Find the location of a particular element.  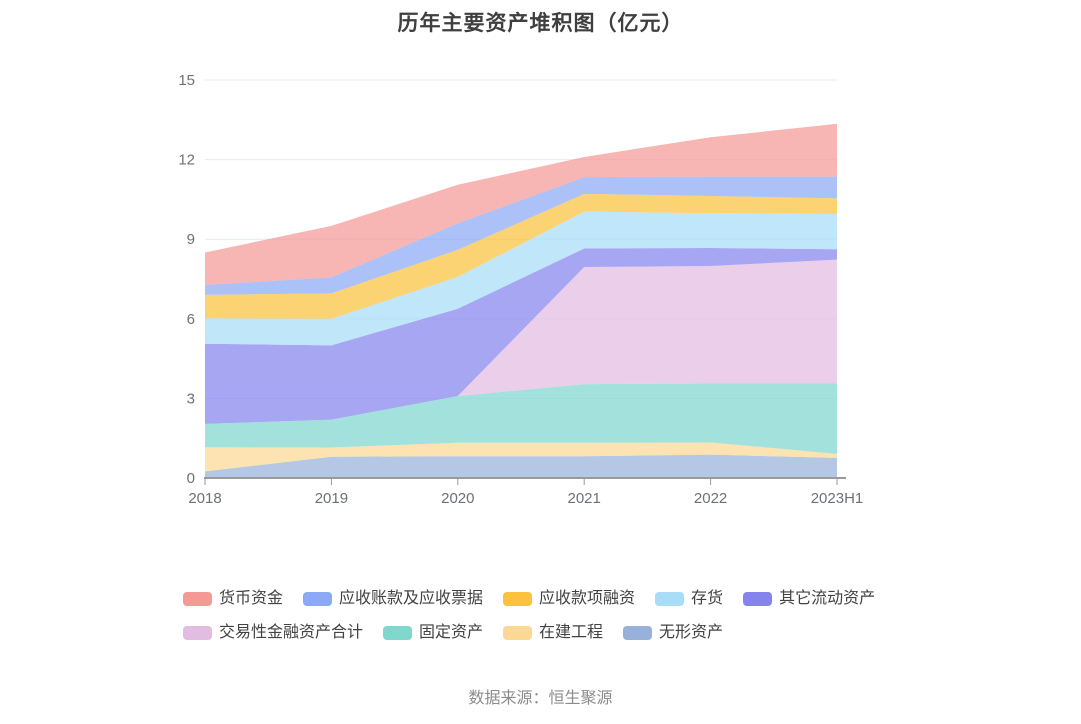

legend-label: 应收账款及应收票据 is located at coordinates (411, 598).